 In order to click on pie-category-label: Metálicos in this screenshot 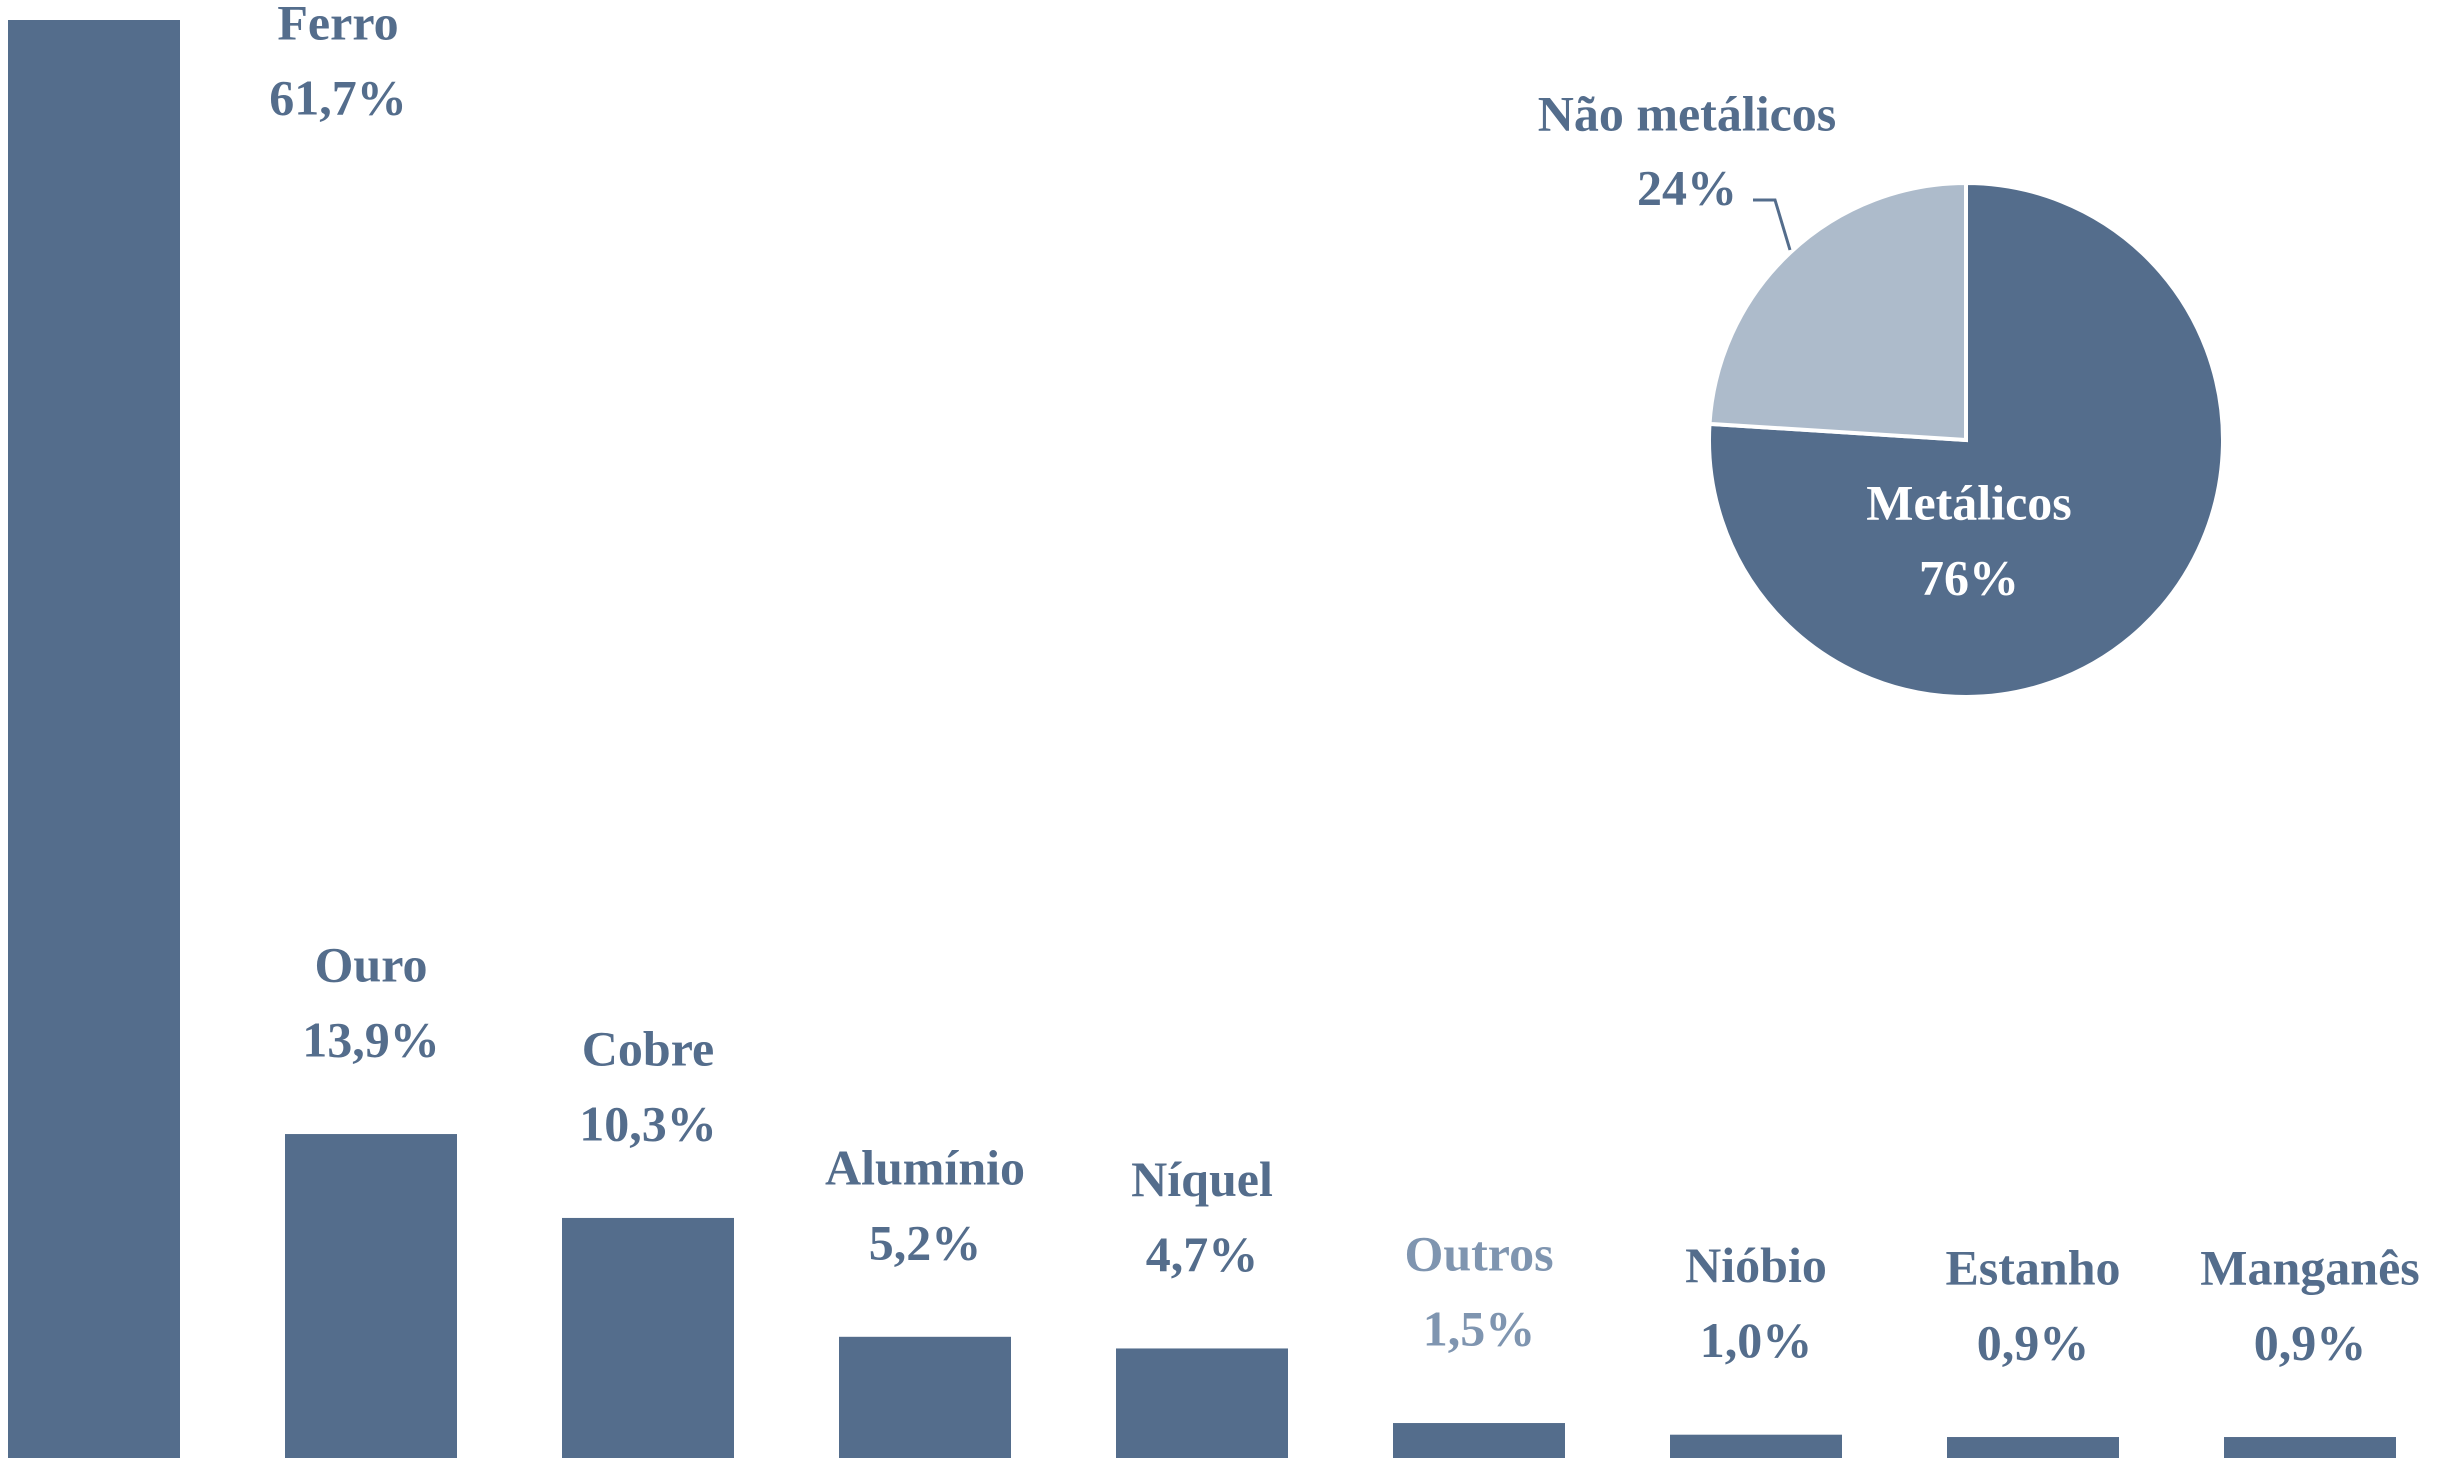, I will do `click(1968, 502)`.